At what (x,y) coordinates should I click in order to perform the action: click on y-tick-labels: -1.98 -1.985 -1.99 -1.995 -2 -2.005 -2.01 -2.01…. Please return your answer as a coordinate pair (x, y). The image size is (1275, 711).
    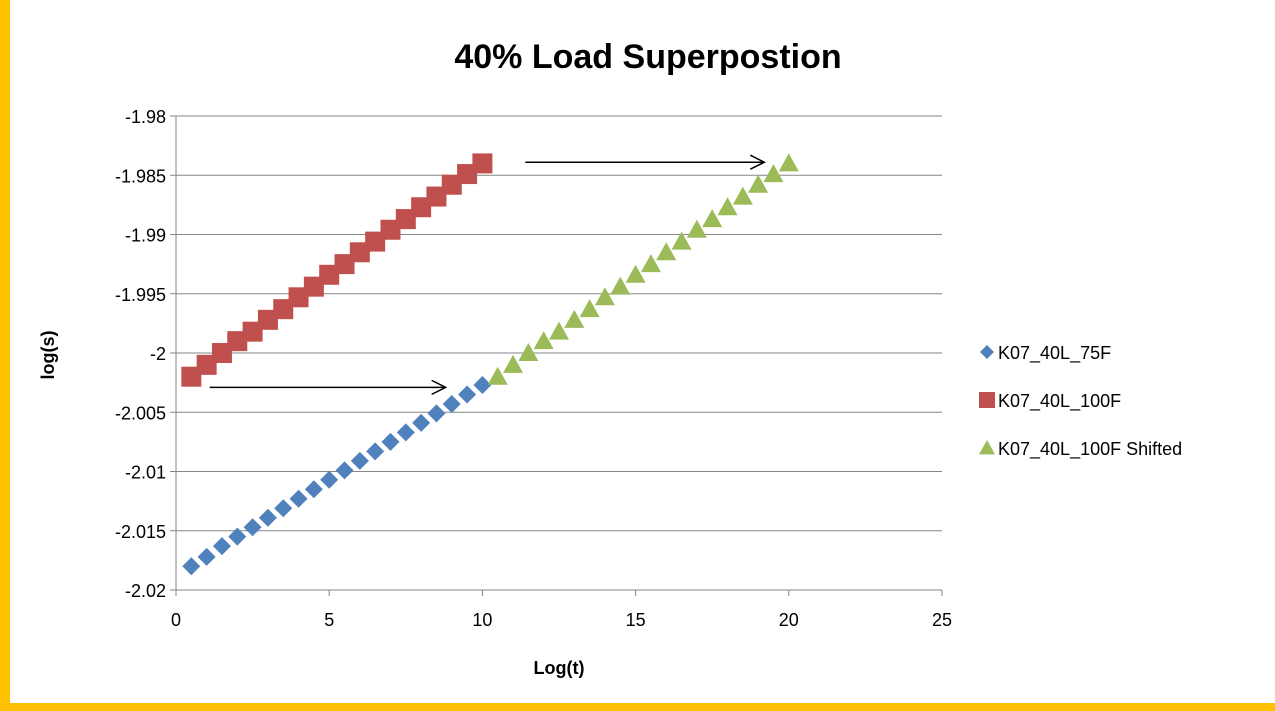
    Looking at the image, I should click on (140, 354).